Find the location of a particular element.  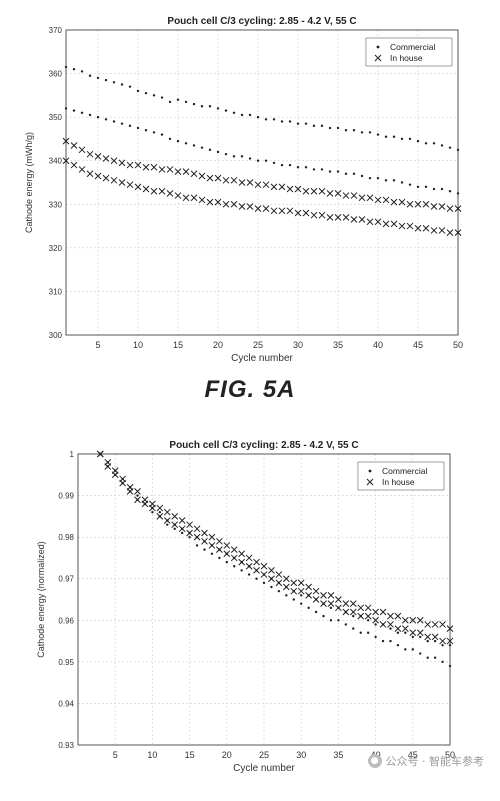

series-commercial is located at coordinates (262, 108).